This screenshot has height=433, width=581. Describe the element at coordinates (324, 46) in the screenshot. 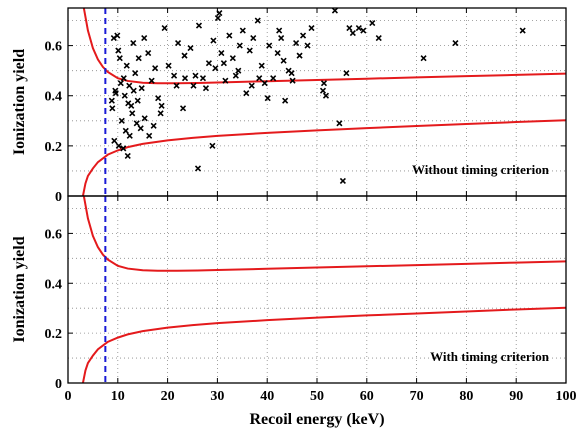

I see `band-upper-curve` at that location.